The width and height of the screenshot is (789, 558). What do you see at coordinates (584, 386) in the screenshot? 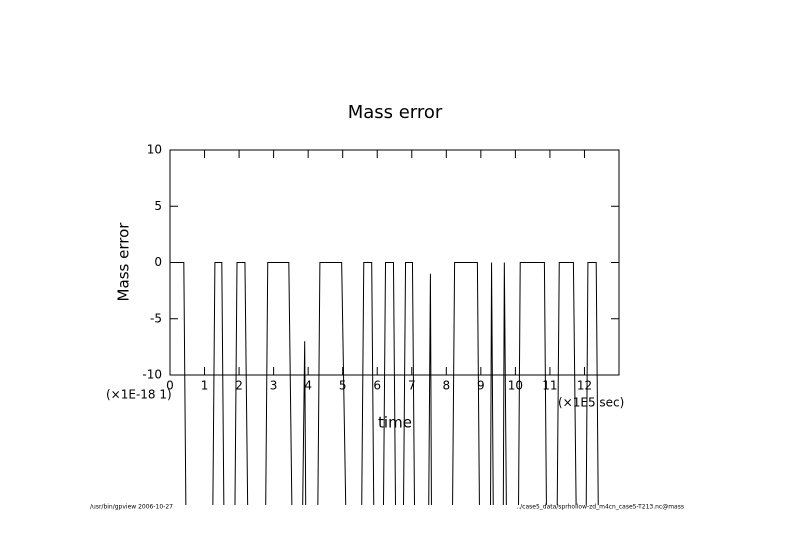
I see `x-tick-label: 12` at bounding box center [584, 386].